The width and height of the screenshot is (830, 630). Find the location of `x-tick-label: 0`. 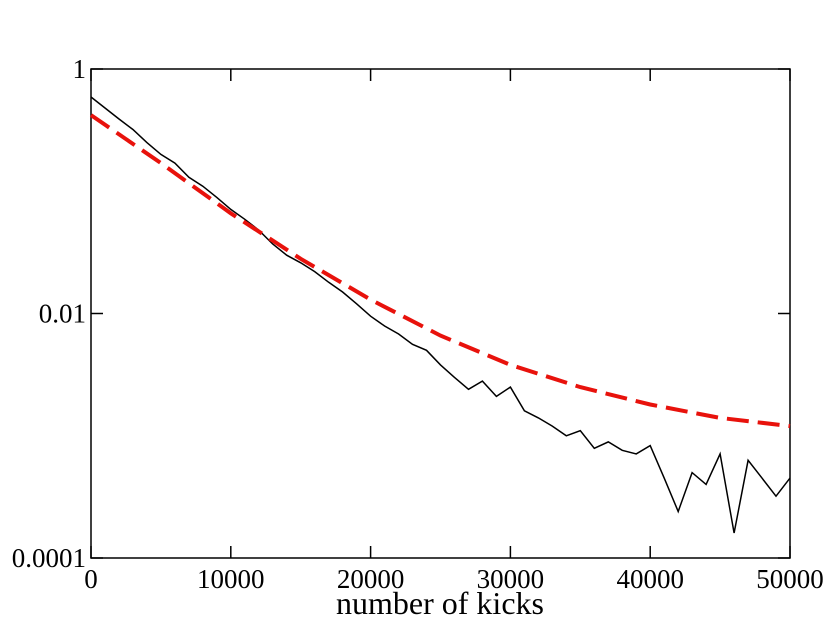

x-tick-label: 0 is located at coordinates (91, 579).